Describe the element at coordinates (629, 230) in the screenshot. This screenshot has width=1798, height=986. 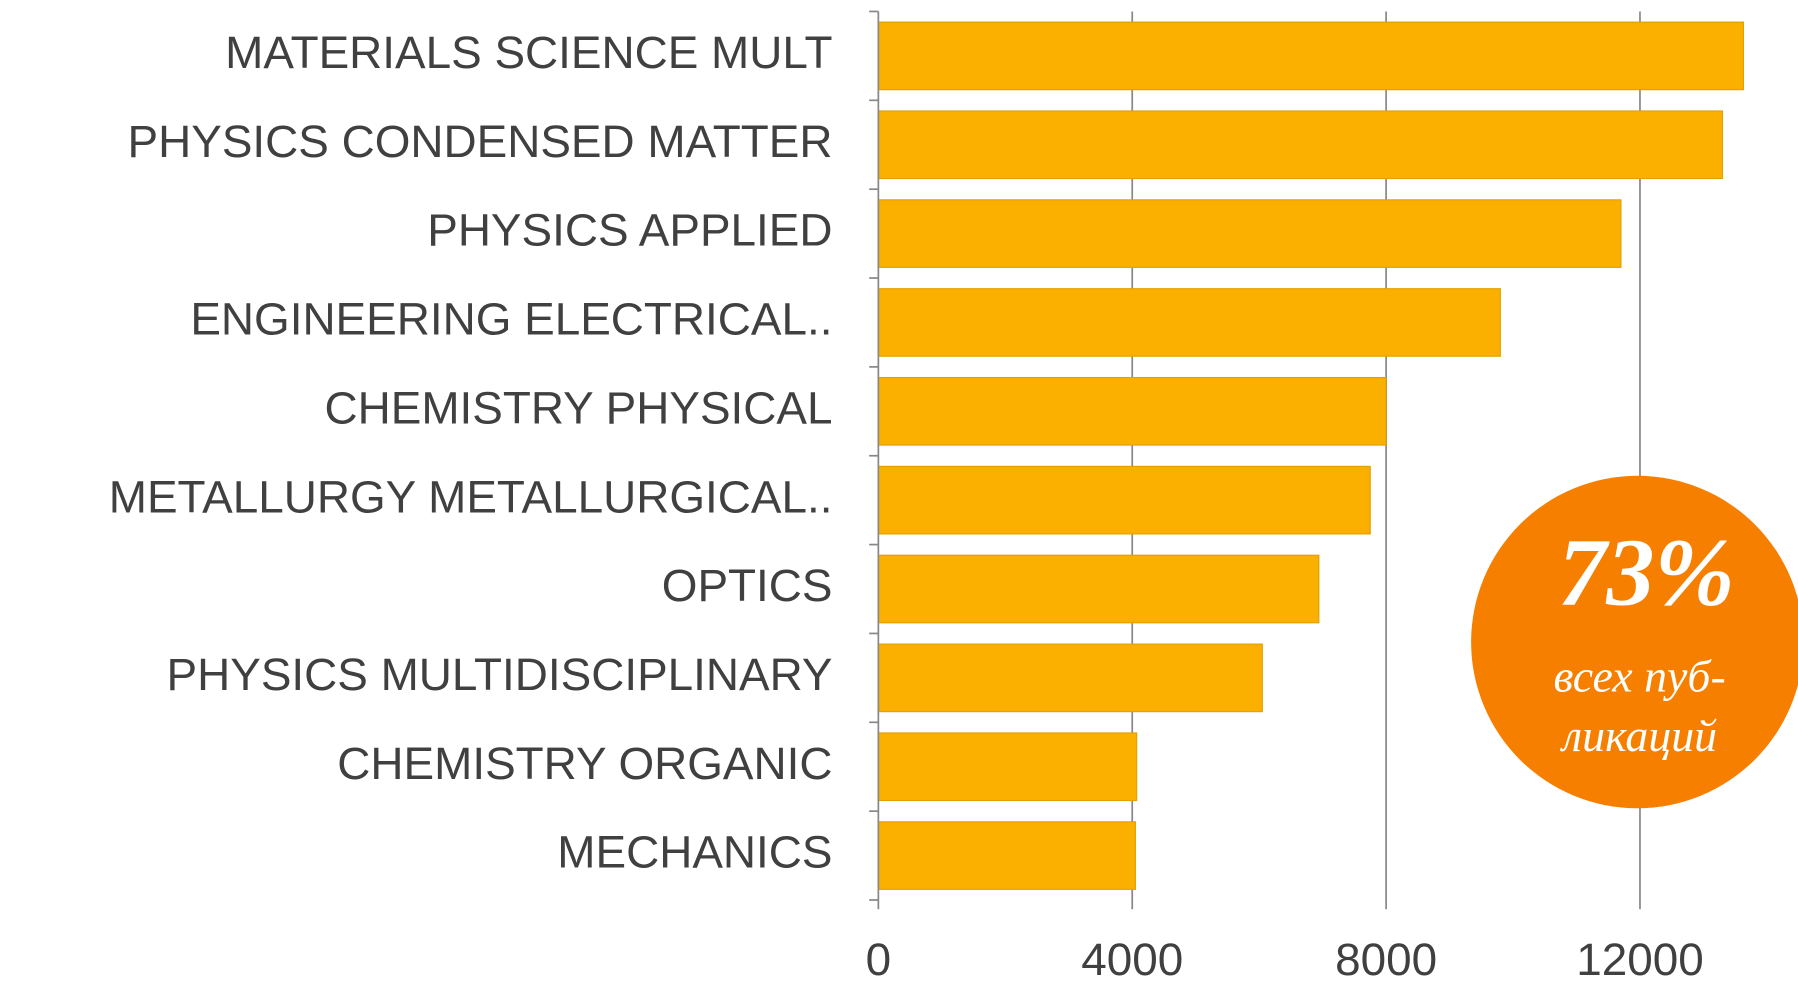
I see `y-tick-label: PHYSICS APPLIED` at that location.